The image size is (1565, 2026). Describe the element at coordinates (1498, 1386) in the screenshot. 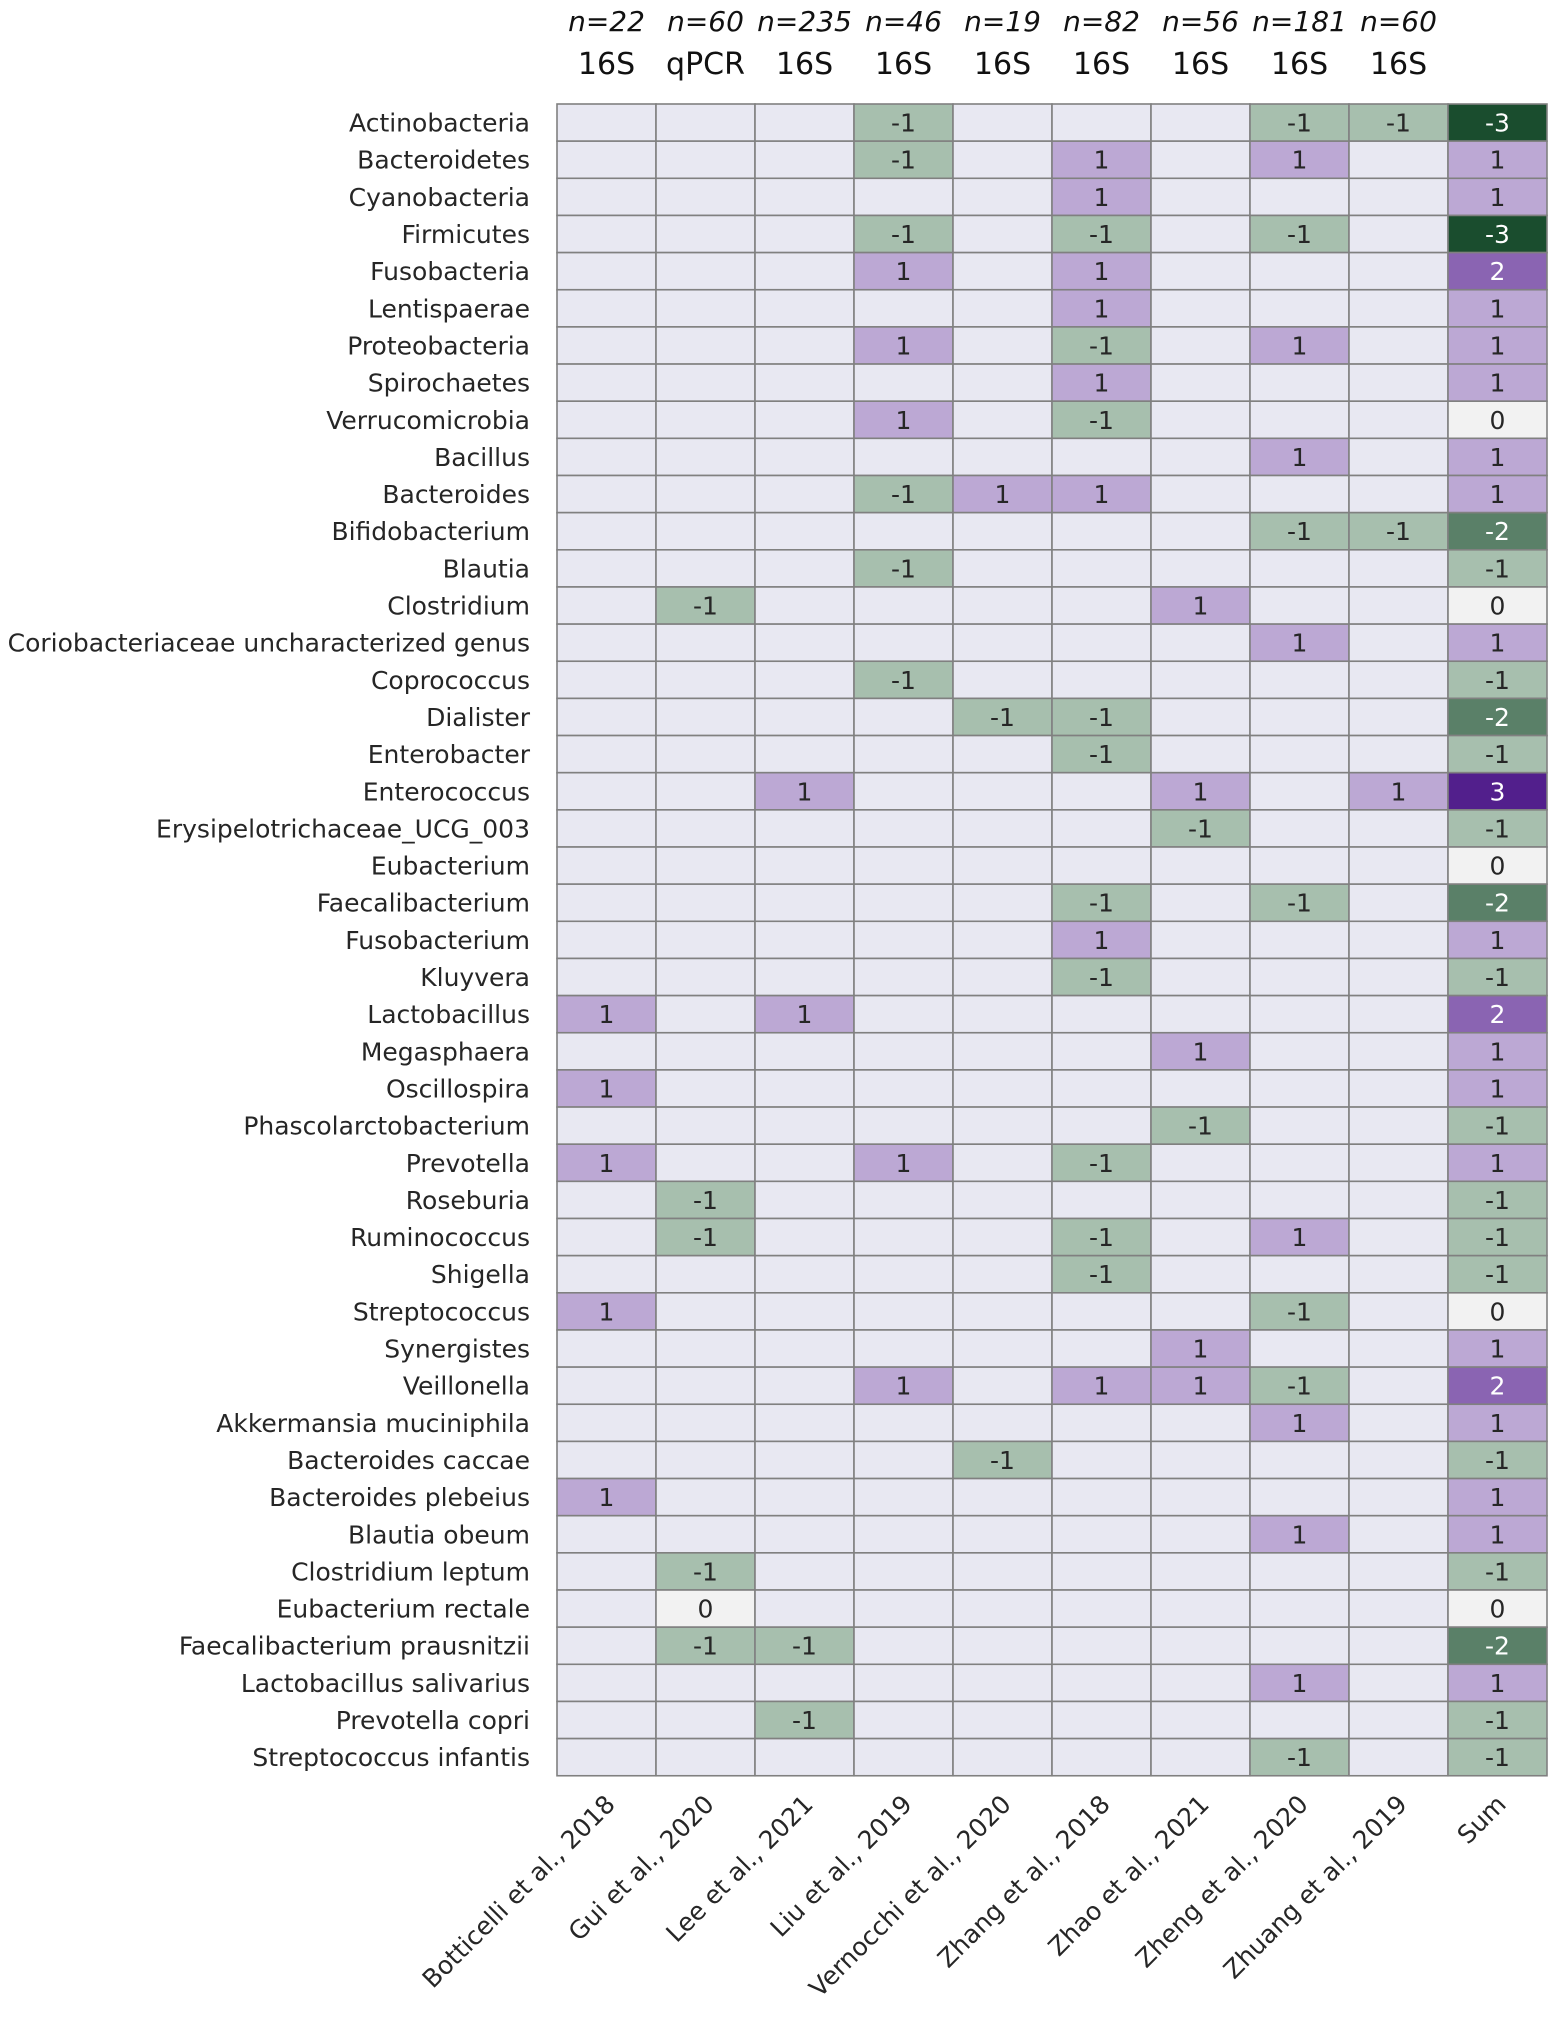

I see `cell-value-label: 2` at that location.